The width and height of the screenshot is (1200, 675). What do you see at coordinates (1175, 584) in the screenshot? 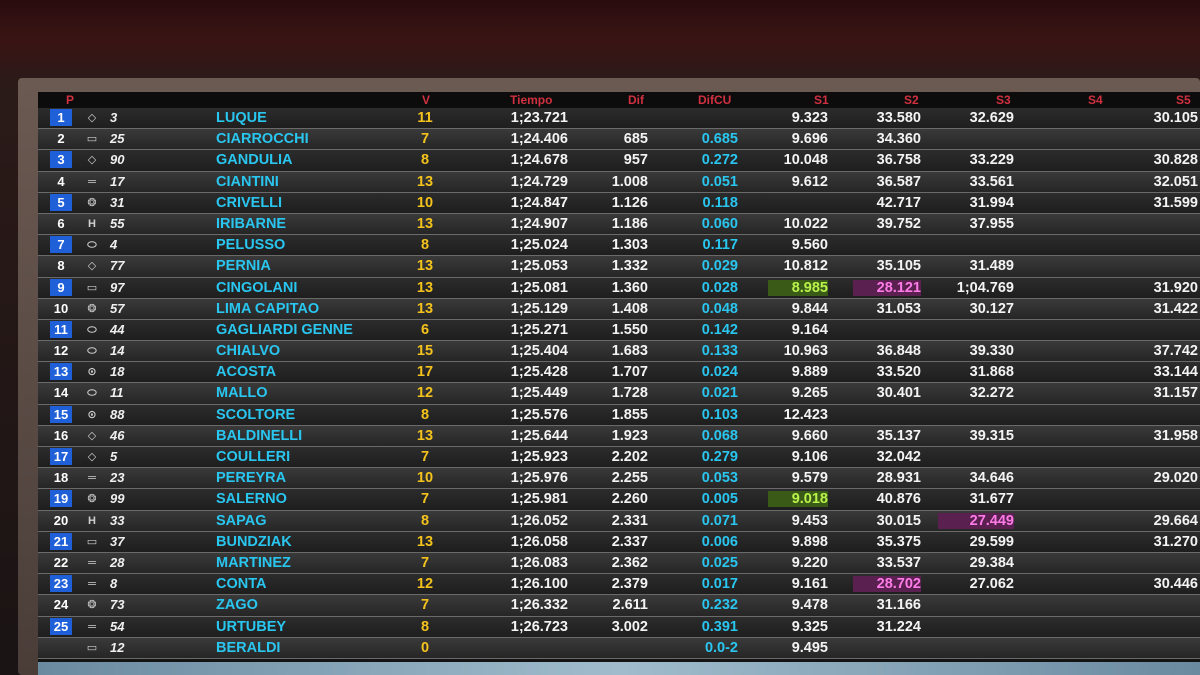
I see `sector5-cell: 30.446` at bounding box center [1175, 584].